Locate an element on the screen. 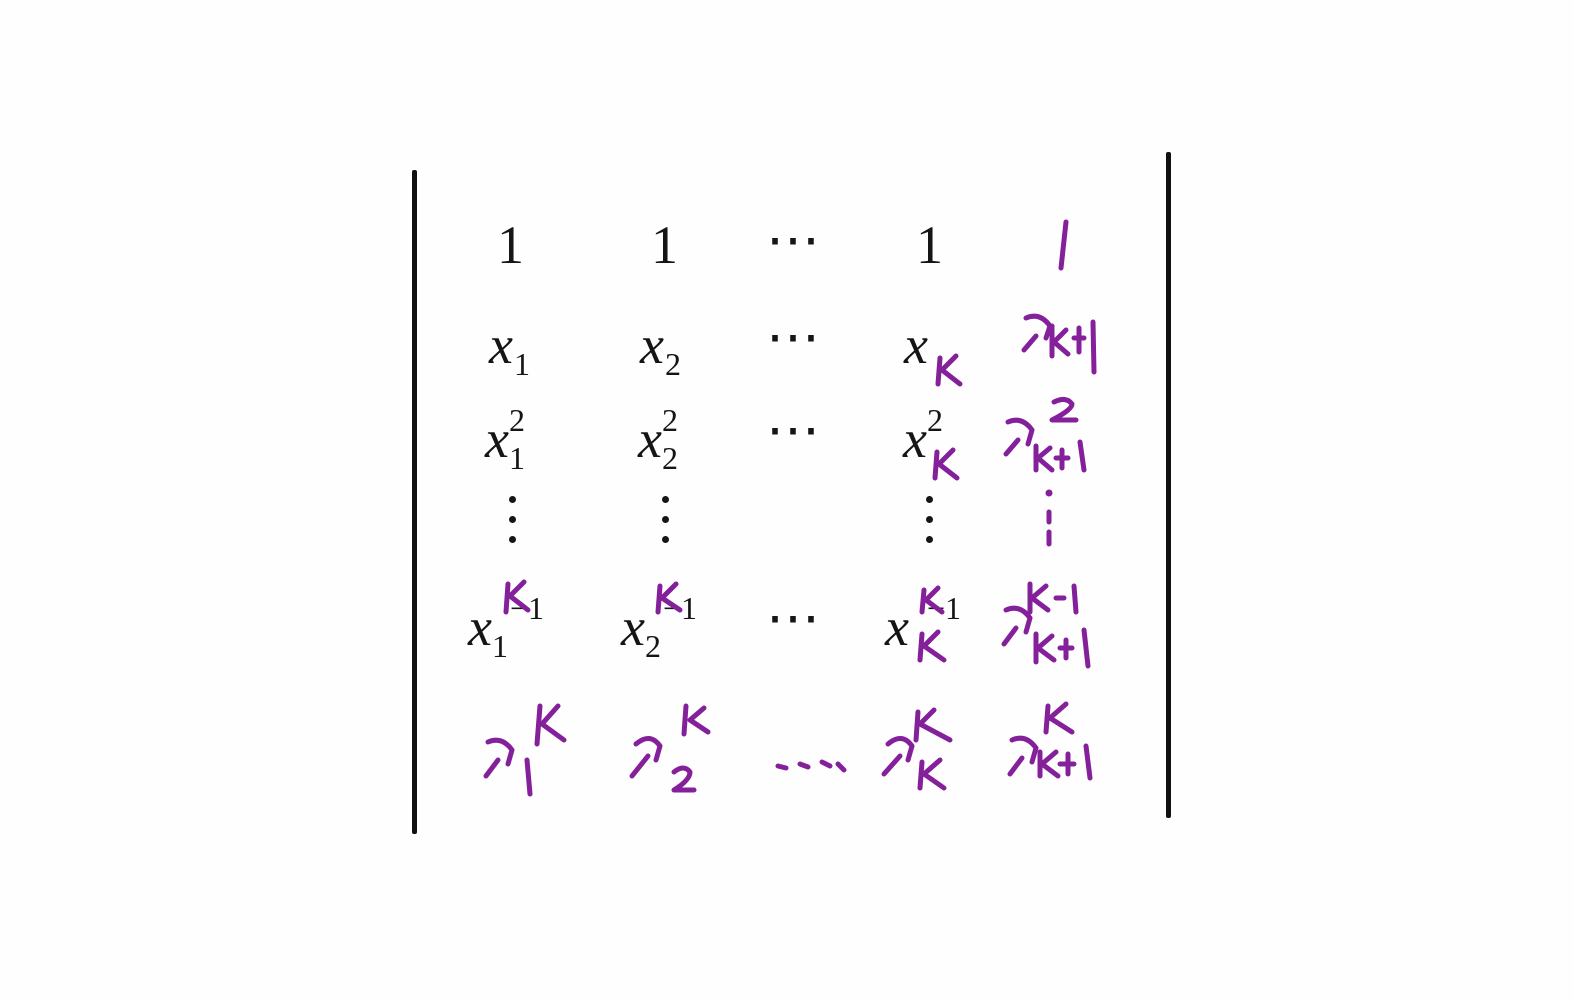  ink-col-last-r3-sup is located at coordinates (1064, 409).